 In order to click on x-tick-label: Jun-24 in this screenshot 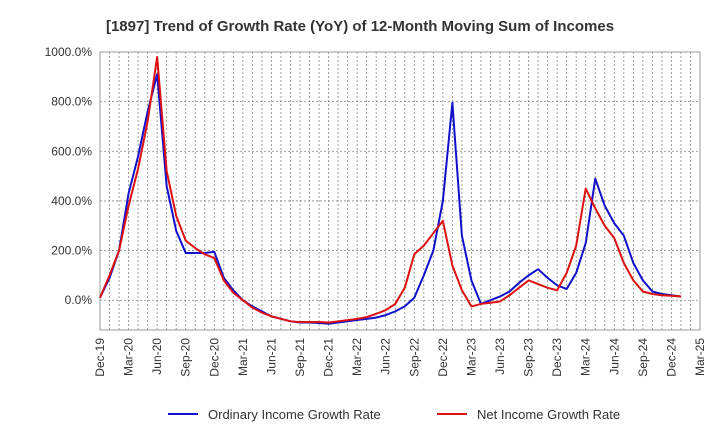, I will do `click(614, 356)`.